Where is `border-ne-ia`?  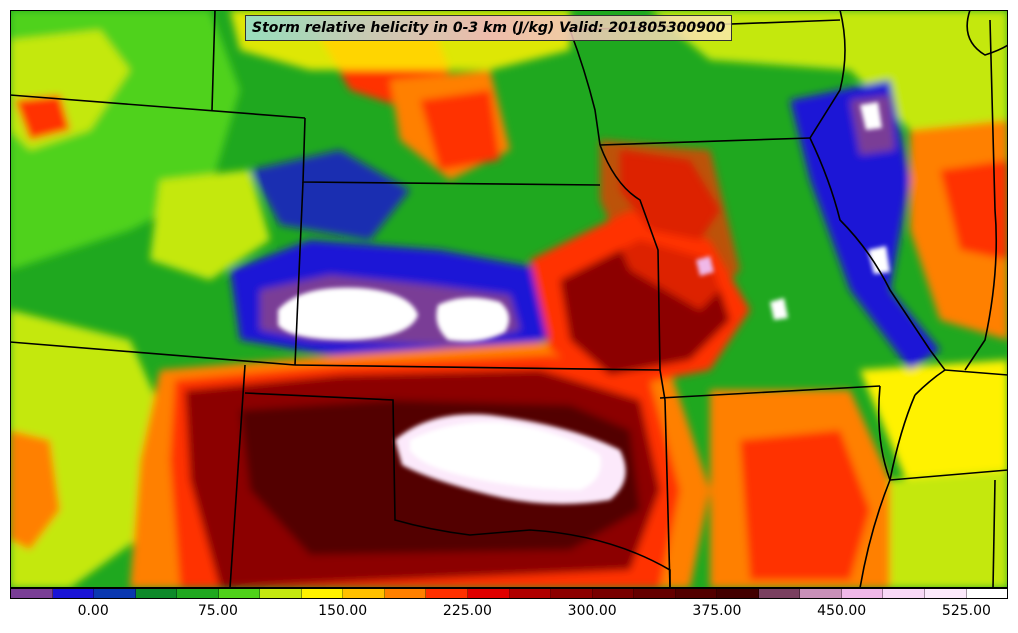 border-ne-ia is located at coordinates (705, 141).